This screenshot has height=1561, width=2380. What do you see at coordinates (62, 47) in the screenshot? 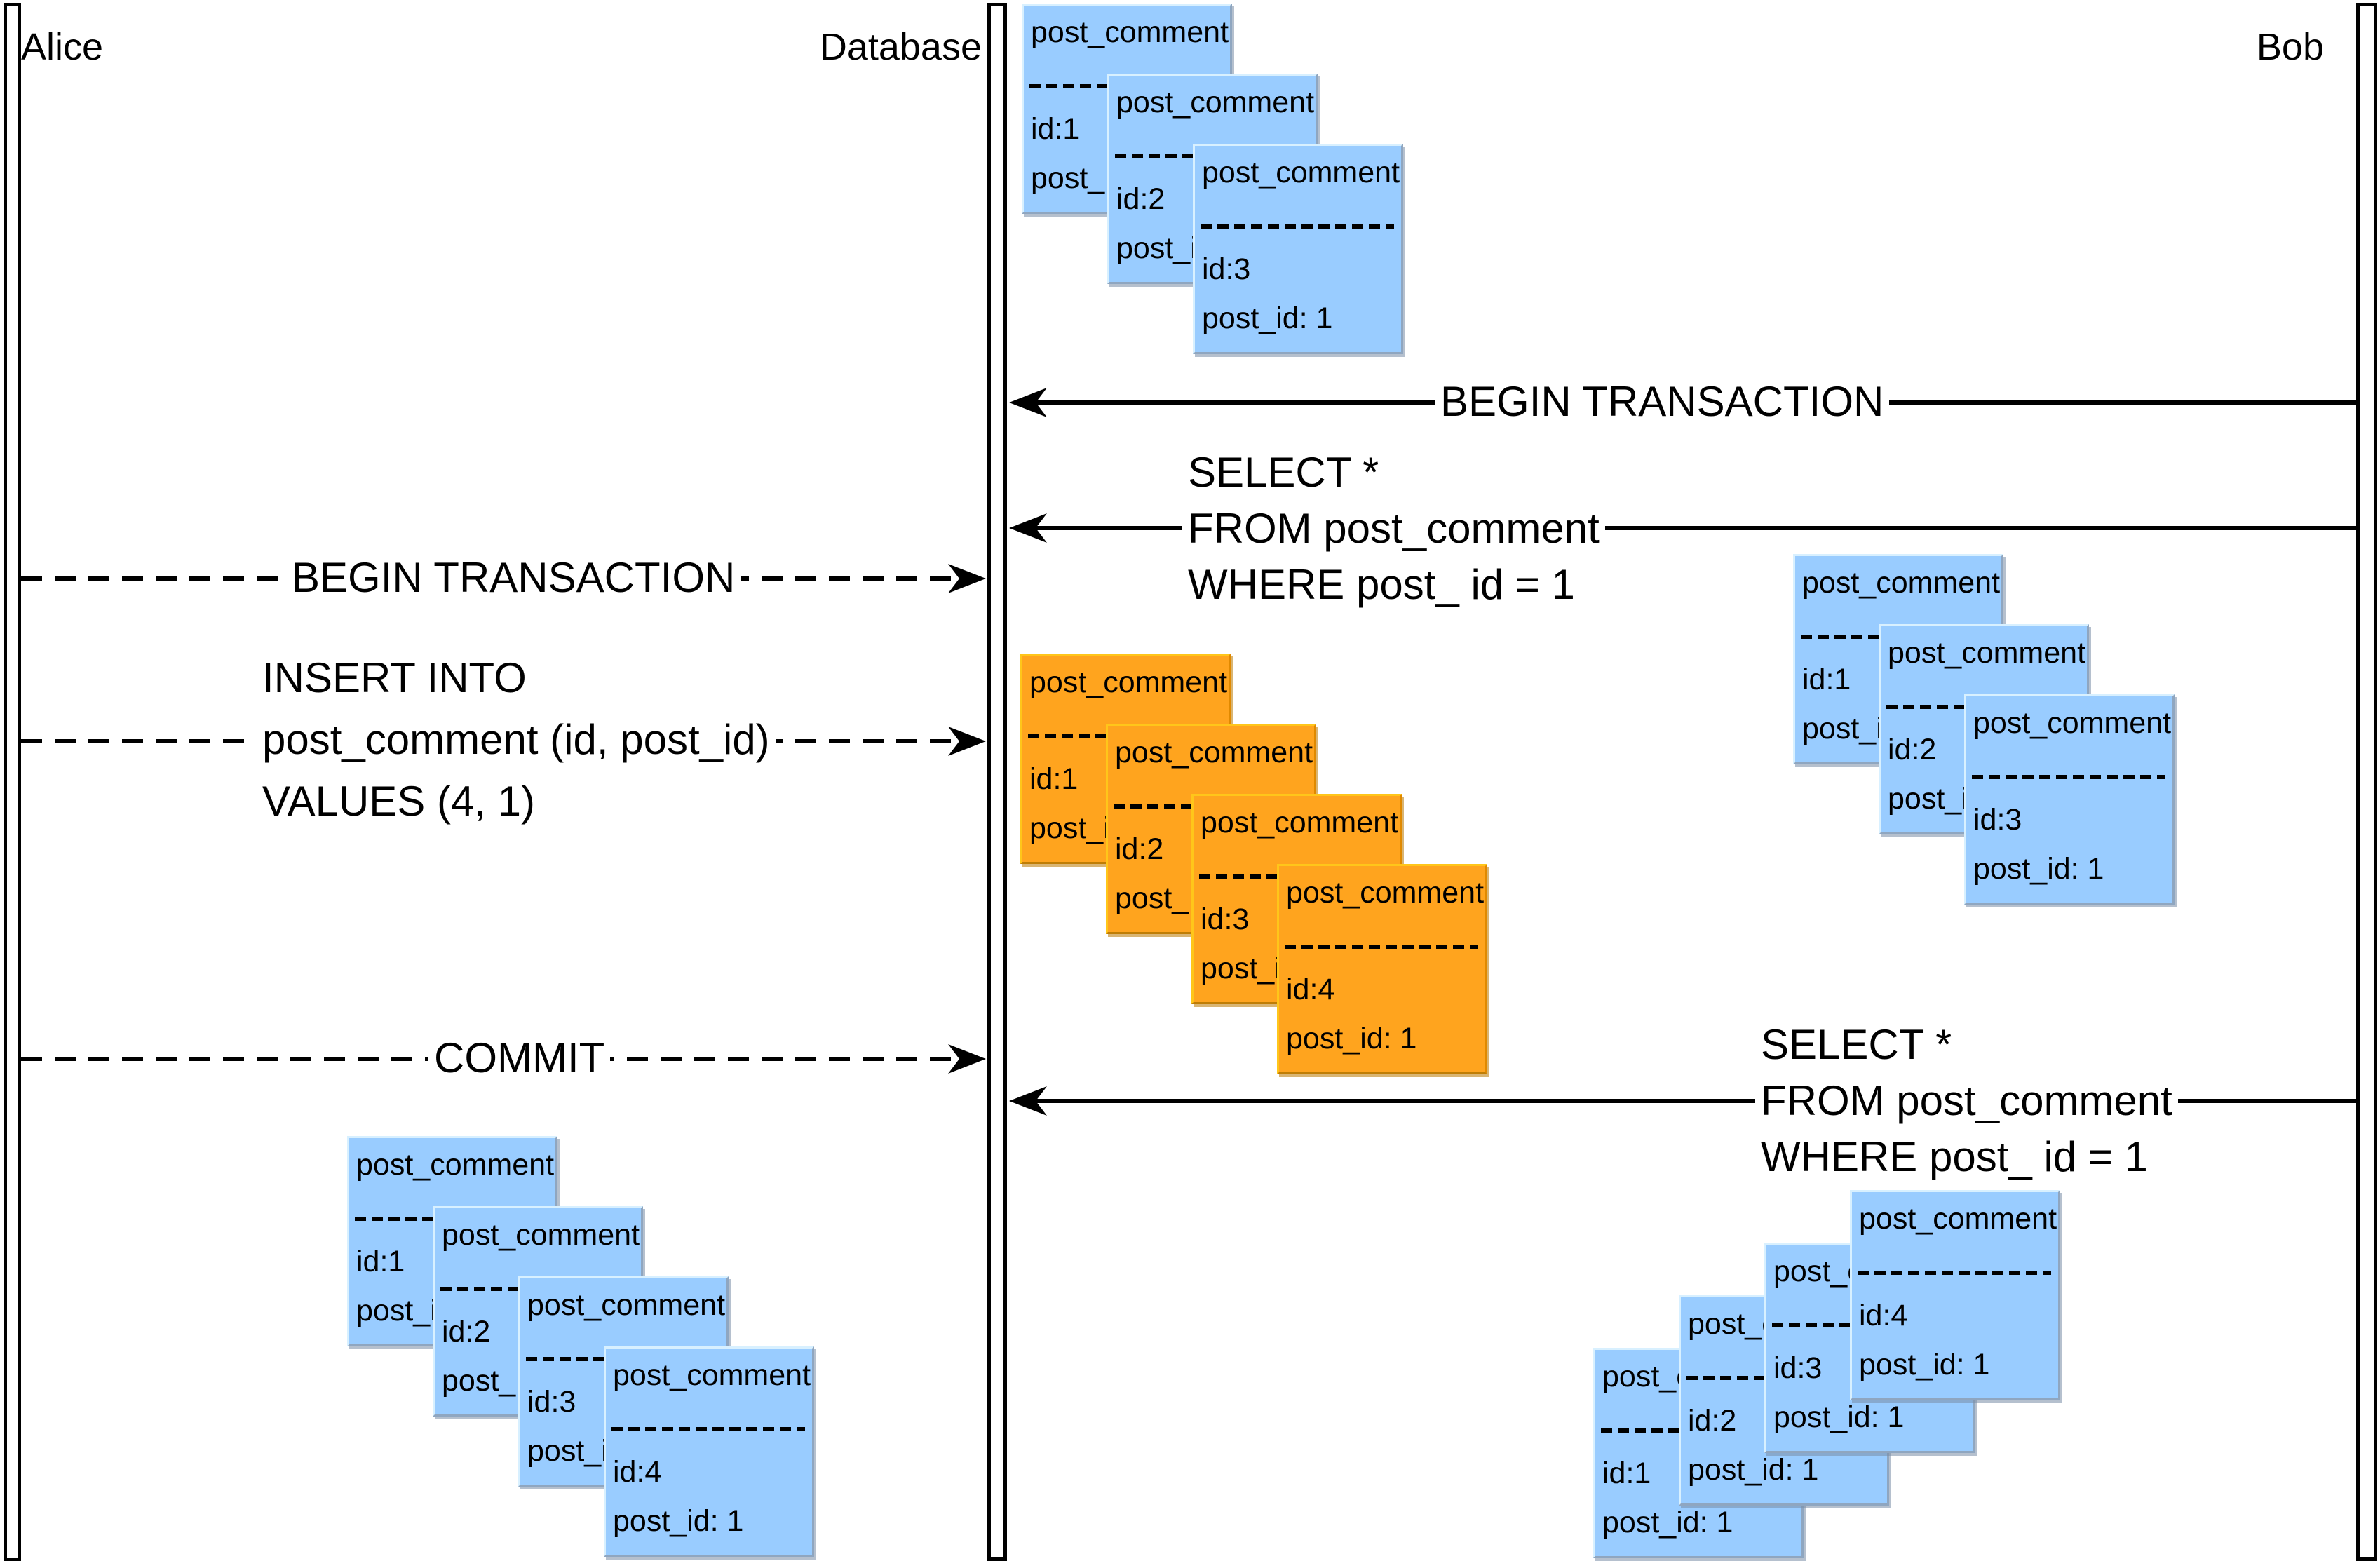
I see `actor-label-alice: Alice` at bounding box center [62, 47].